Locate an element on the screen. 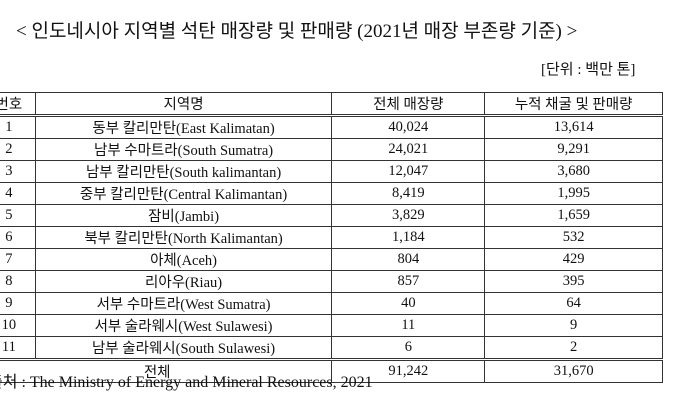  table-cell: 804 is located at coordinates (408, 259).